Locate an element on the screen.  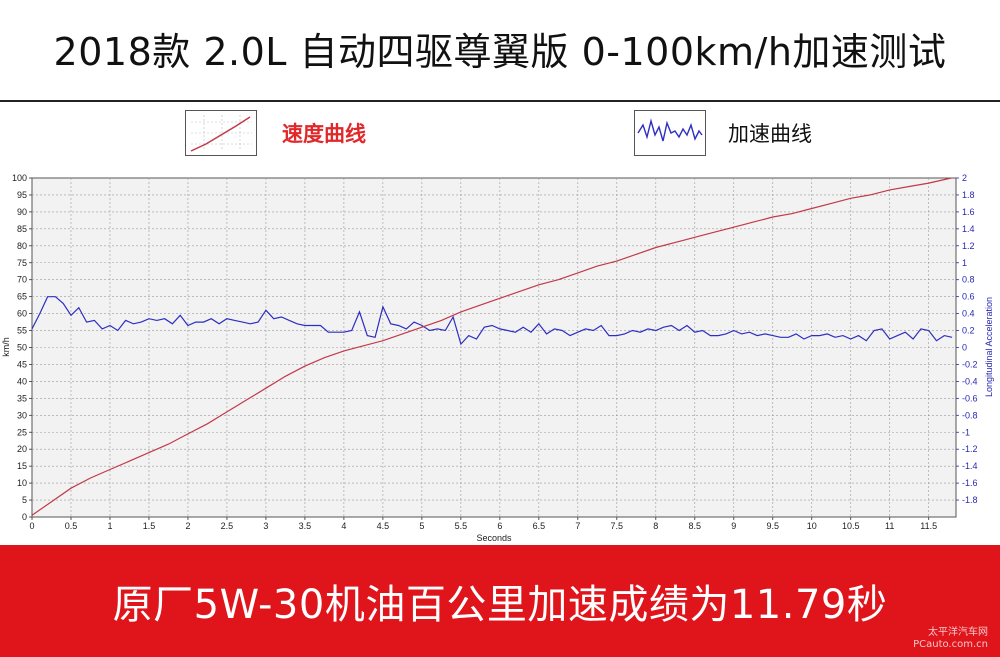
y-left-tick-label: 70 is located at coordinates (22, 280).